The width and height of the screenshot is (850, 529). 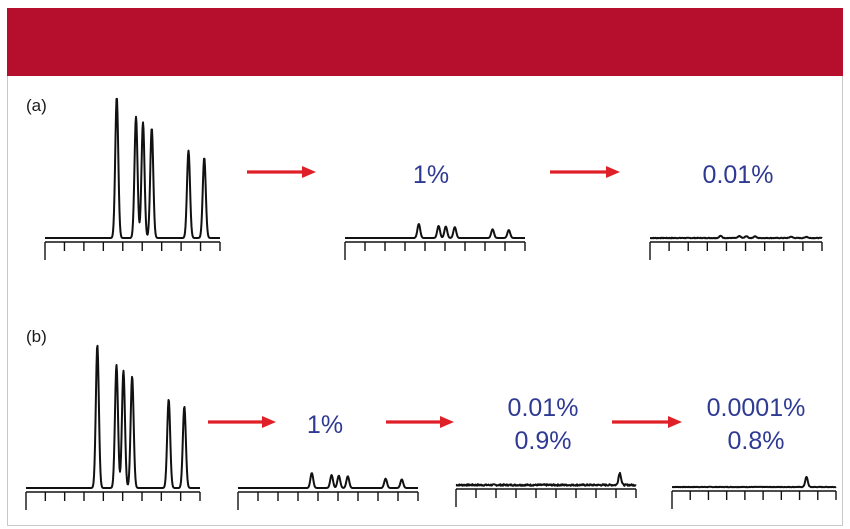 What do you see at coordinates (435, 250) in the screenshot?
I see `panel-a-chromatogram-2-axis` at bounding box center [435, 250].